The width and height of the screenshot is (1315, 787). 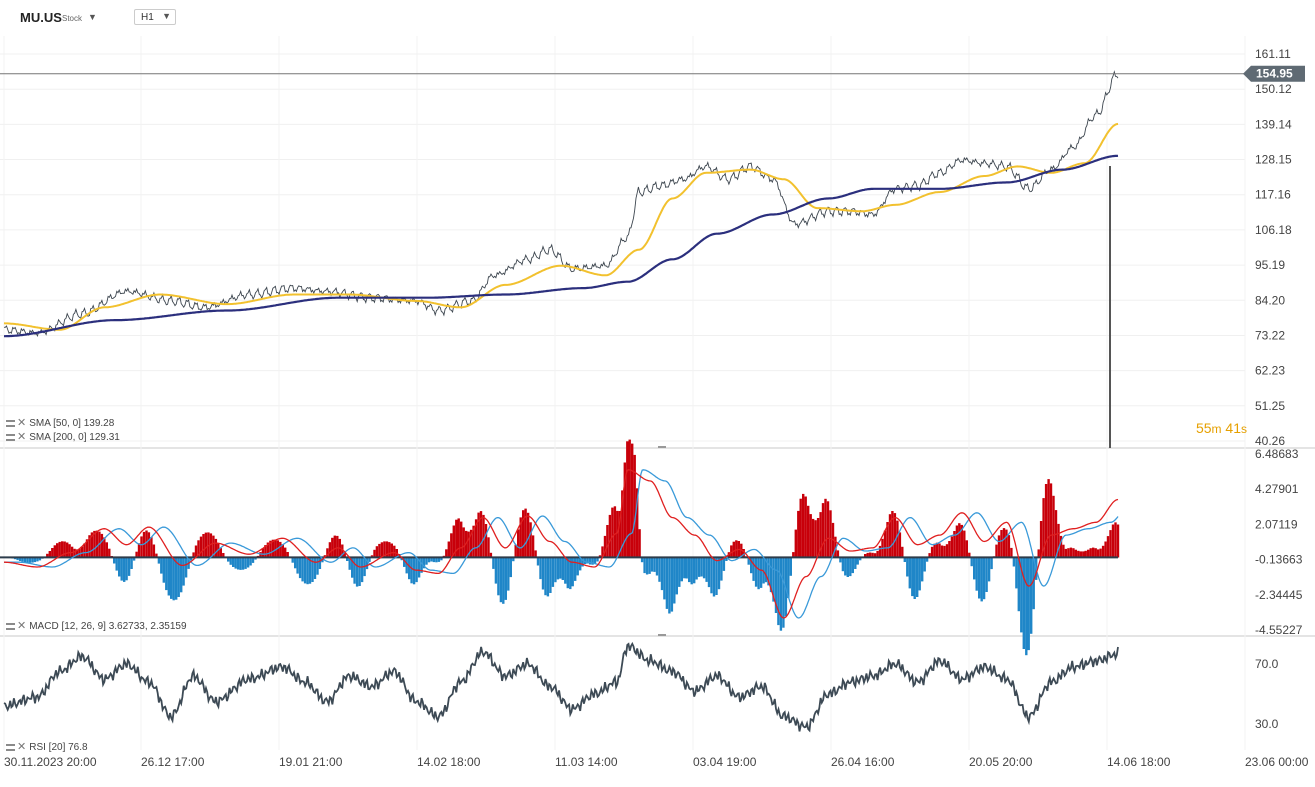 I want to click on symbol-dropdown-icon: ▼, so click(x=92, y=17).